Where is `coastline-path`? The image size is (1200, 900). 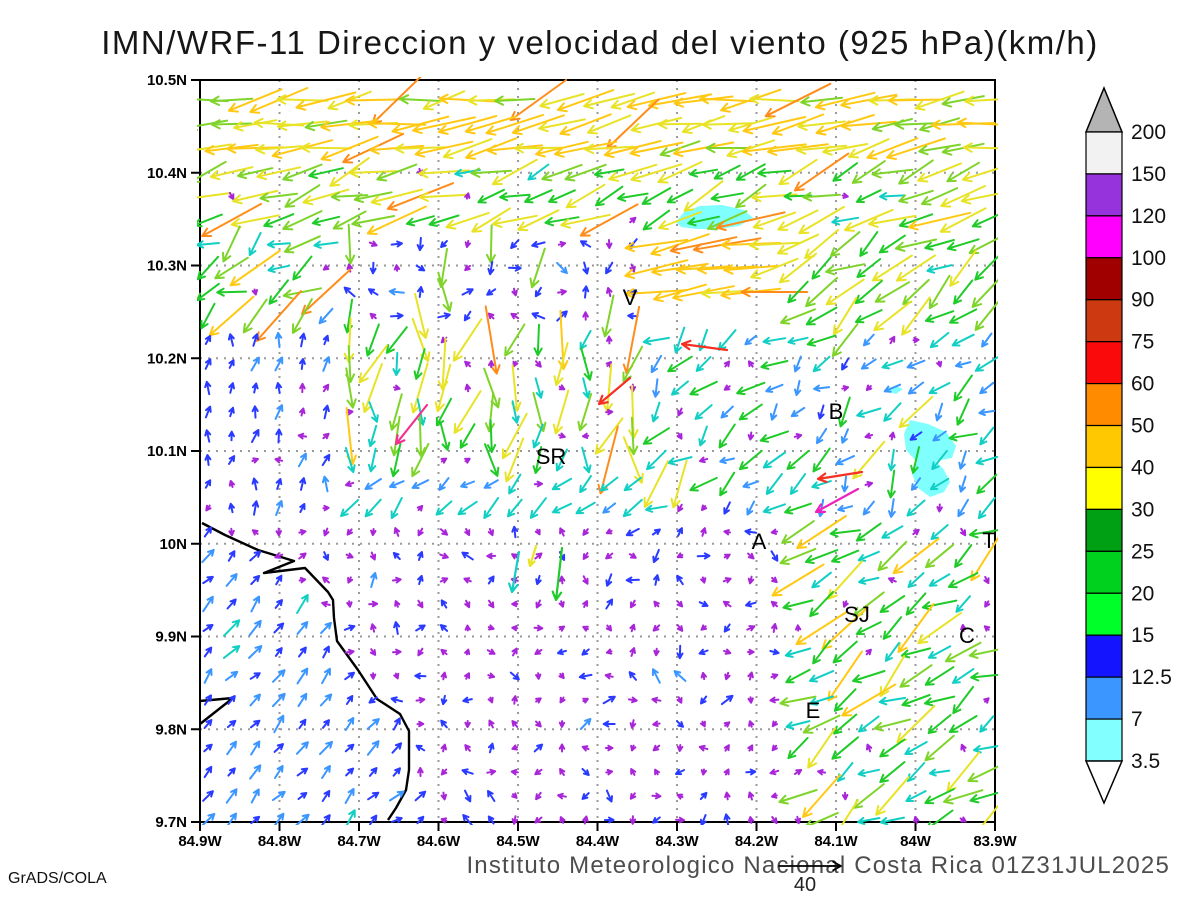
coastline-path is located at coordinates (217, 710).